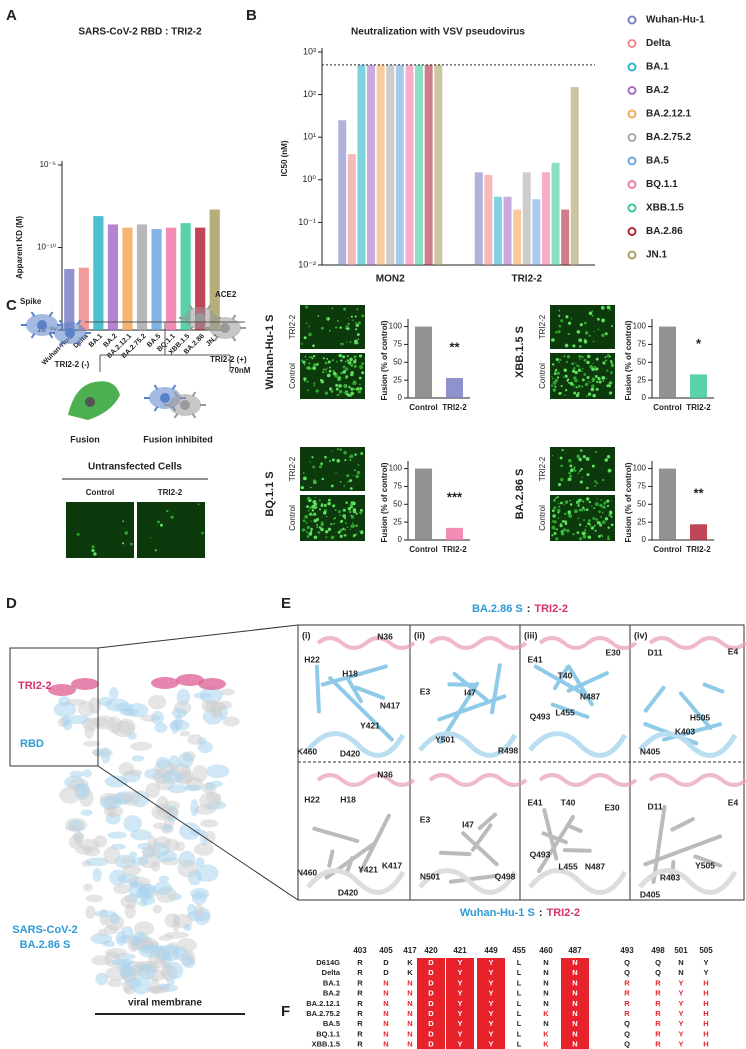 The width and height of the screenshot is (746, 1049). Describe the element at coordinates (491, 950) in the screenshot. I see `column-header: 449` at that location.